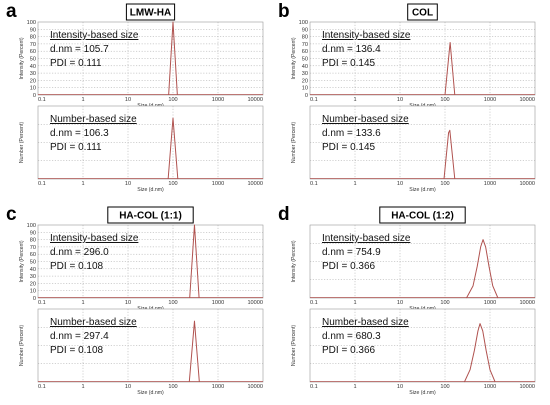  Describe the element at coordinates (11, 11) in the screenshot. I see `panel-letter: a` at that location.